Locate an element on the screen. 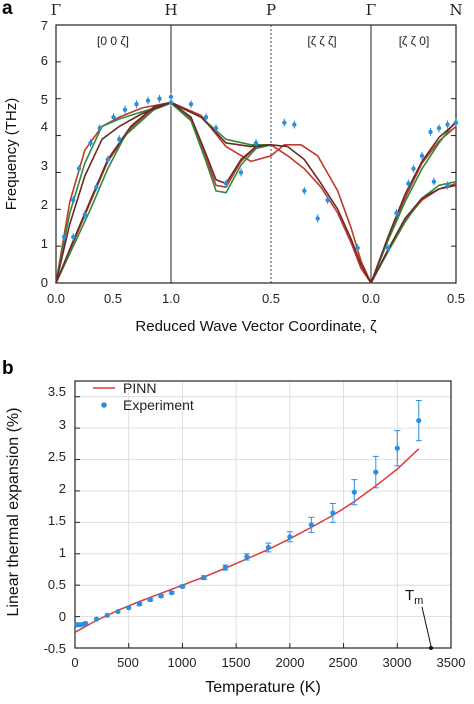  a-xtick-label: 0.5 is located at coordinates (113, 298).